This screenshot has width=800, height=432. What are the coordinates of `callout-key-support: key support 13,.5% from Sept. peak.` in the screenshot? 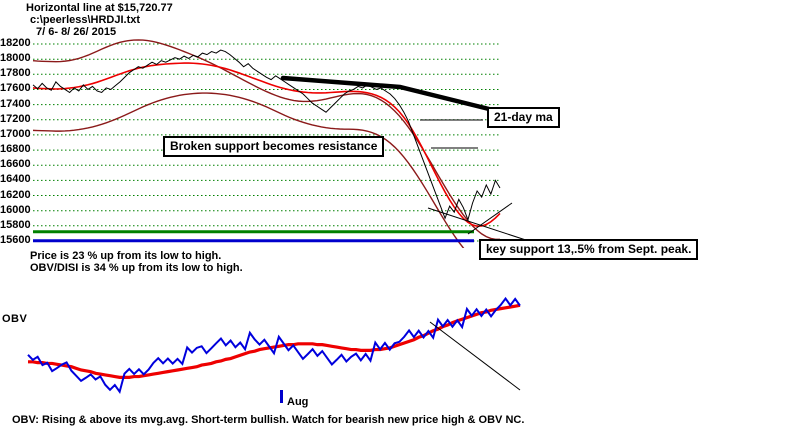 It's located at (589, 249).